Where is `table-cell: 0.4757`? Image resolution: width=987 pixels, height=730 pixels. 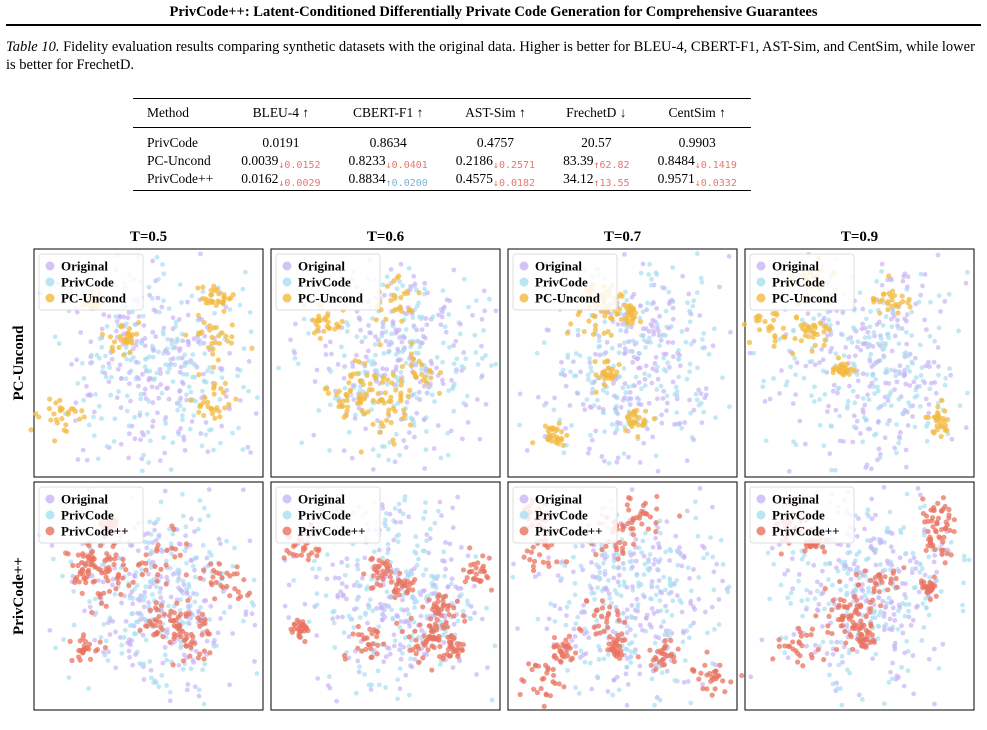
table-cell: 0.4757 is located at coordinates (495, 142).